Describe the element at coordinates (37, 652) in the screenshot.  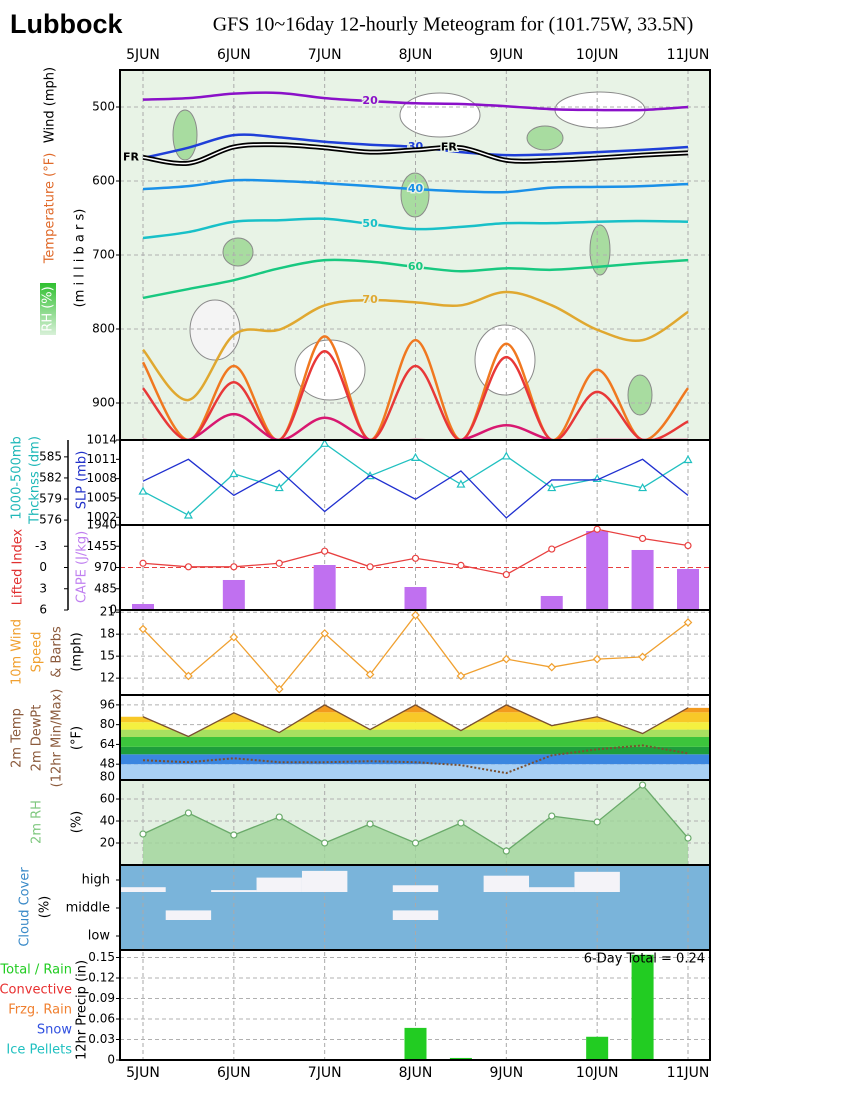
I see `axis-label: Speed` at that location.